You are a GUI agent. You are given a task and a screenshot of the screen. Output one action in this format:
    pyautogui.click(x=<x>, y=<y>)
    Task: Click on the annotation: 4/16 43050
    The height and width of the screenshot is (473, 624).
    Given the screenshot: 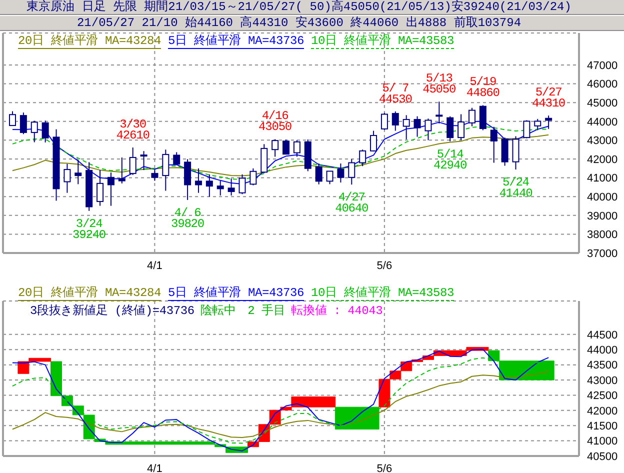 What is the action you would take?
    pyautogui.click(x=275, y=121)
    